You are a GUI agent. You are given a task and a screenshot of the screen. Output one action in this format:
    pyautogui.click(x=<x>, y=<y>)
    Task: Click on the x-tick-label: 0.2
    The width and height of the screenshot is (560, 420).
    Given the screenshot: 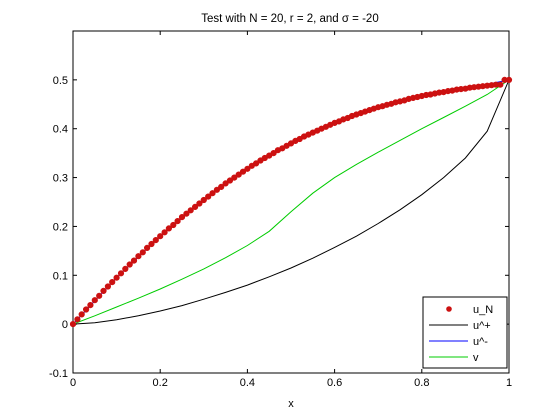 What is the action you would take?
    pyautogui.click(x=160, y=383)
    